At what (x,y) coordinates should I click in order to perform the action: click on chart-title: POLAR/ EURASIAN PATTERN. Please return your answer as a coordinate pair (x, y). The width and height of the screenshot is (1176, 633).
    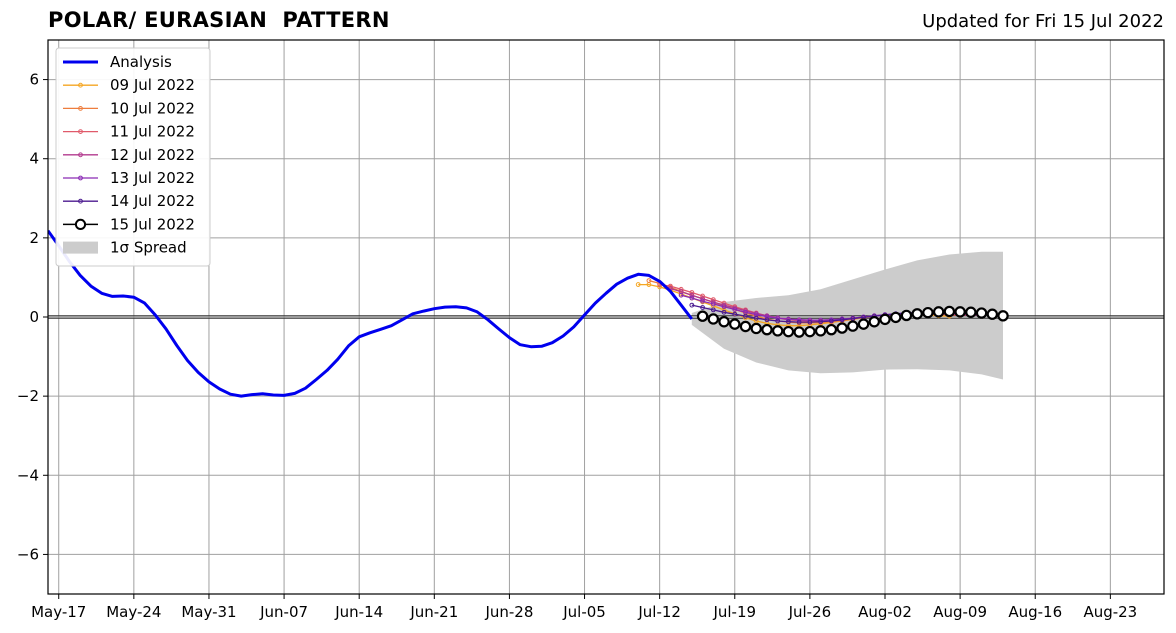
    Looking at the image, I should click on (219, 20).